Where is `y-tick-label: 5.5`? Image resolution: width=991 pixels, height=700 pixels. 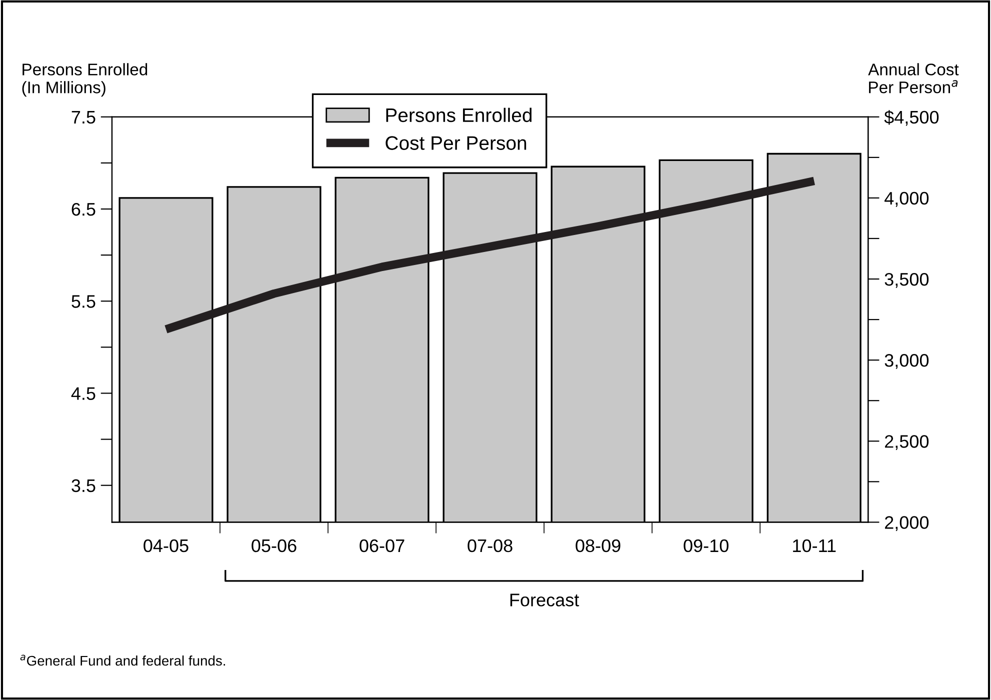
y-tick-label: 5.5 is located at coordinates (84, 301).